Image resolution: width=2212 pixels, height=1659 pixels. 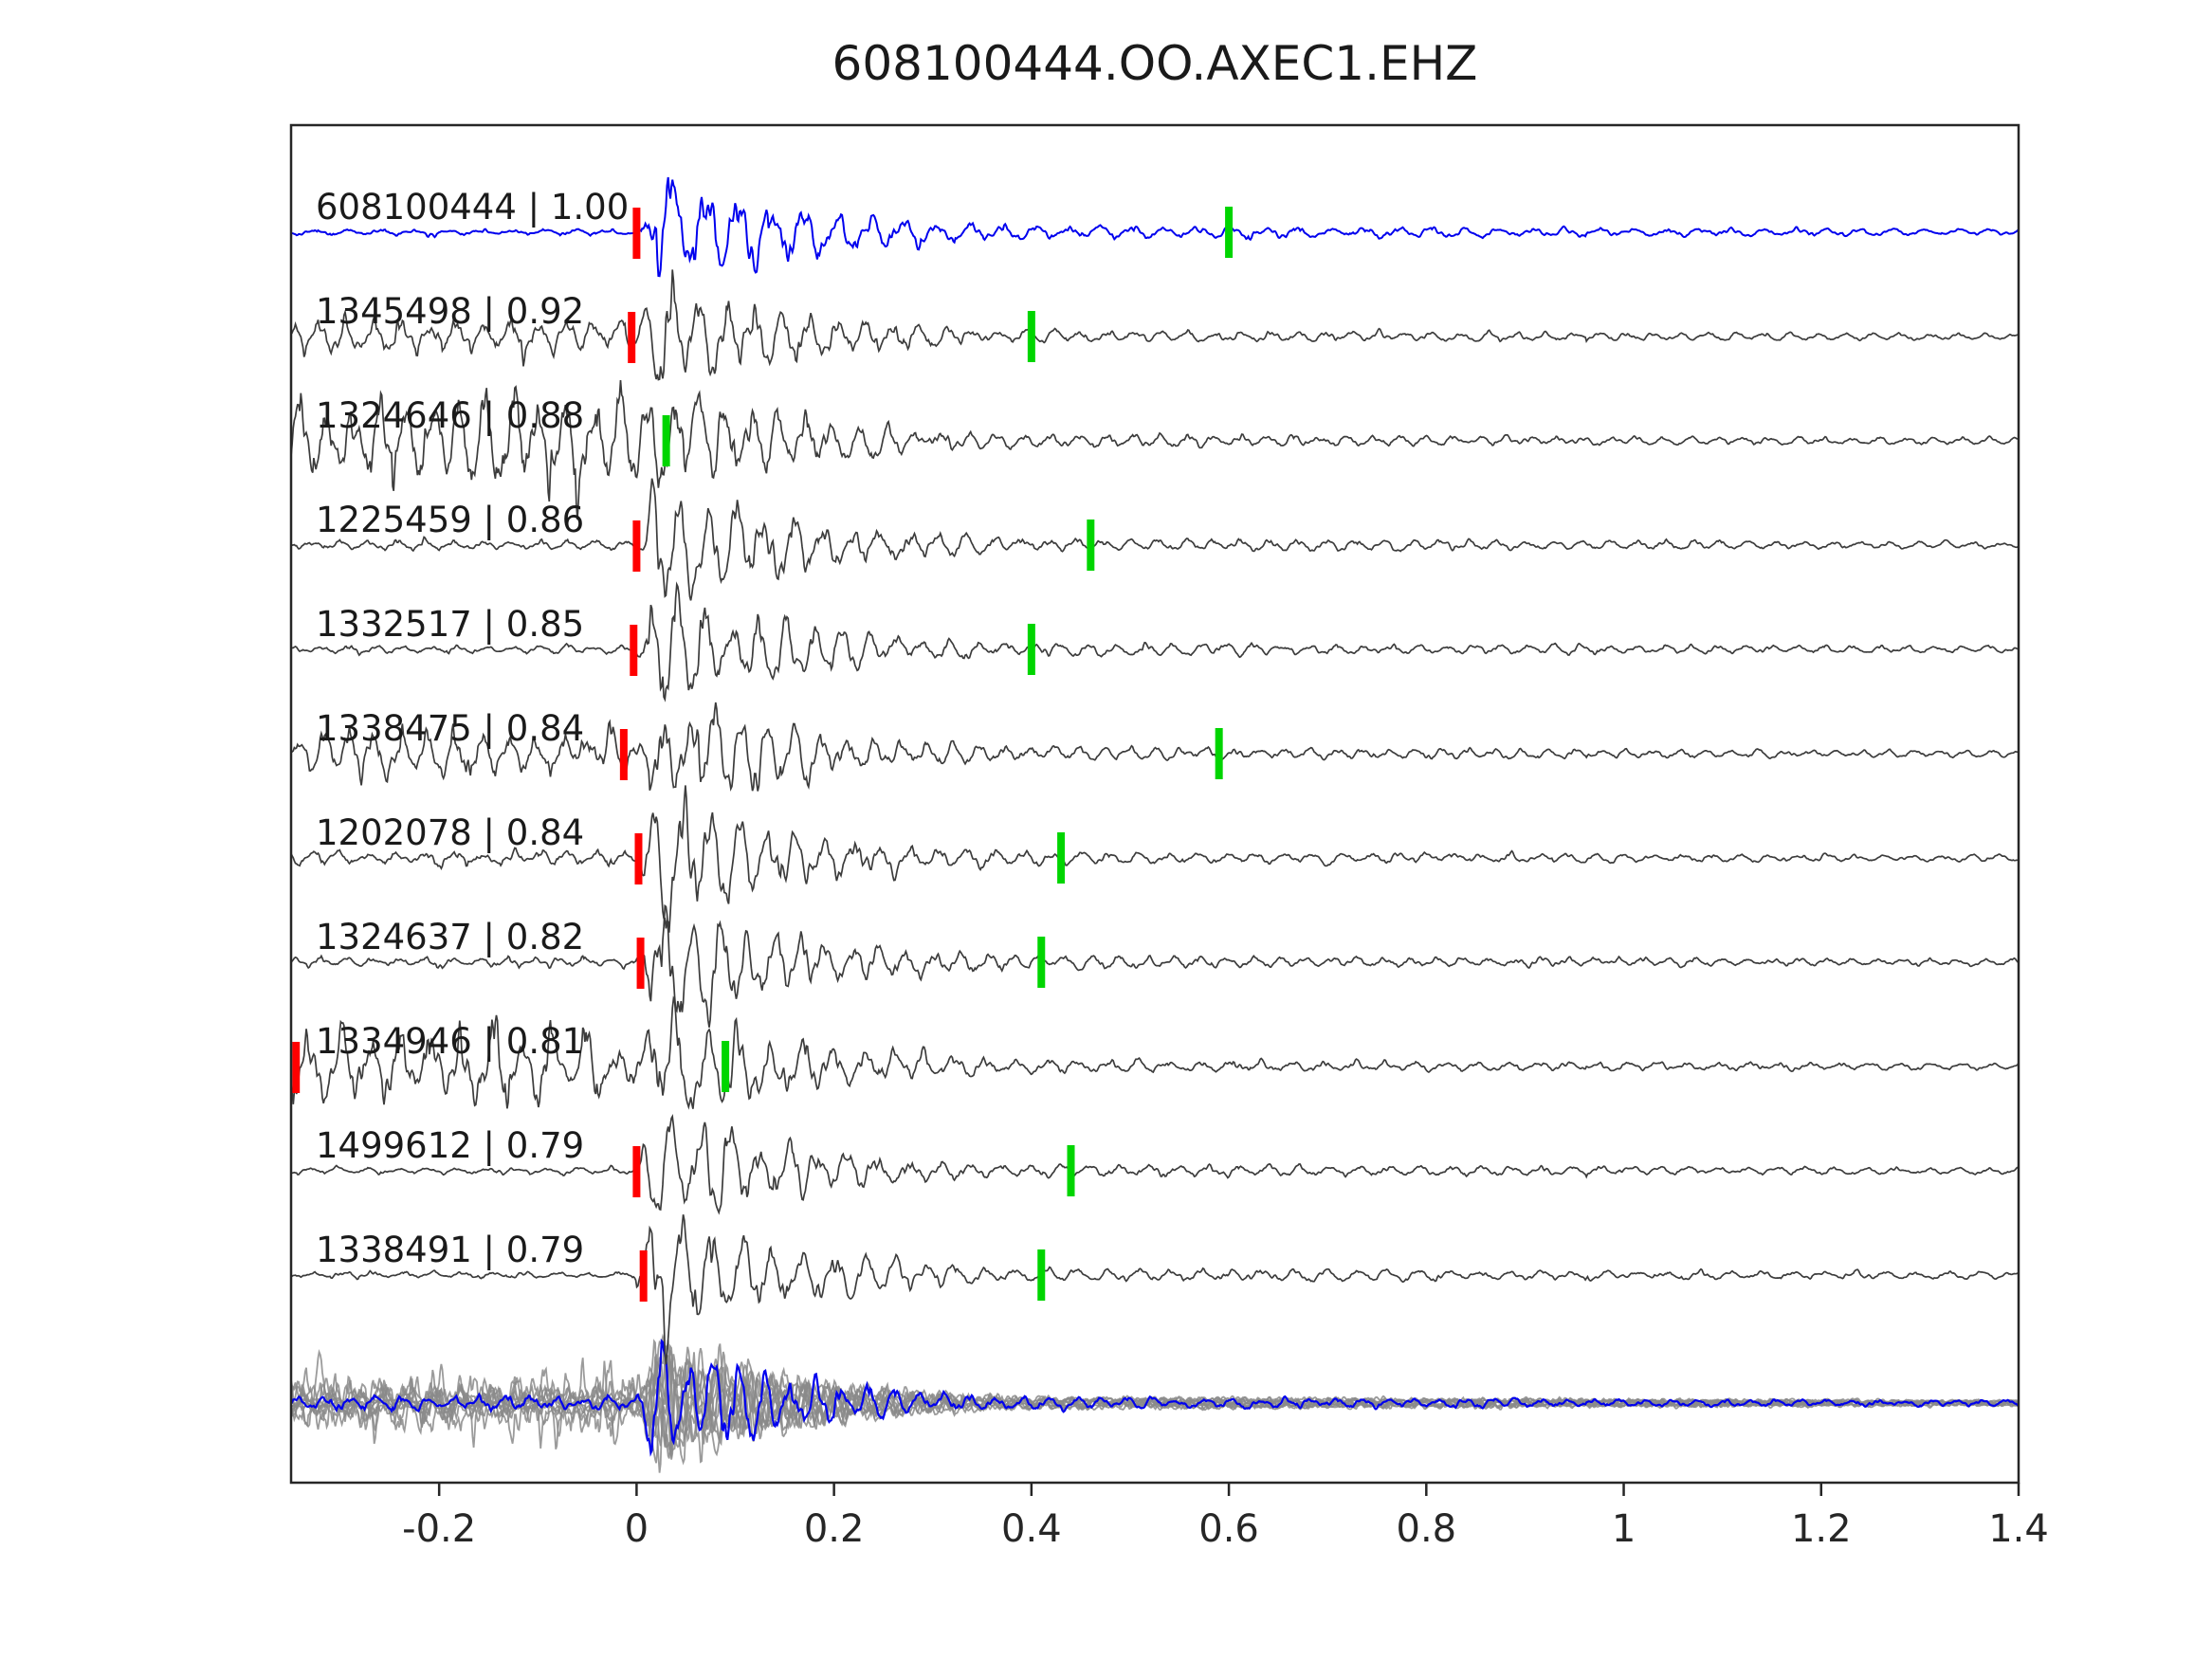 I want to click on trace-label: 1225459 | 0.86, so click(x=450, y=520).